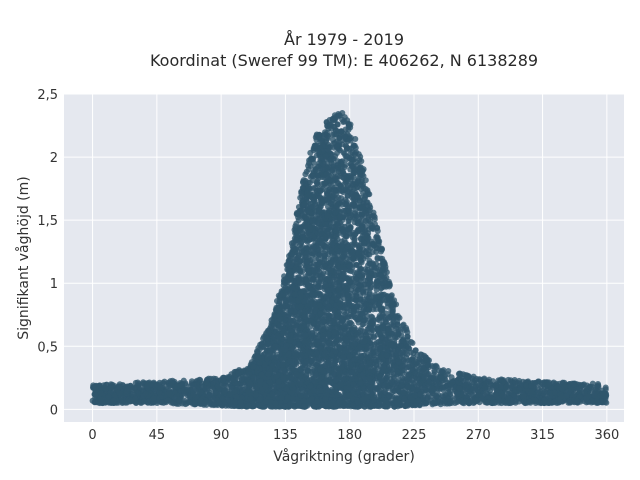  What do you see at coordinates (344, 39) in the screenshot?
I see `chart-title: År 1979 - 2019` at bounding box center [344, 39].